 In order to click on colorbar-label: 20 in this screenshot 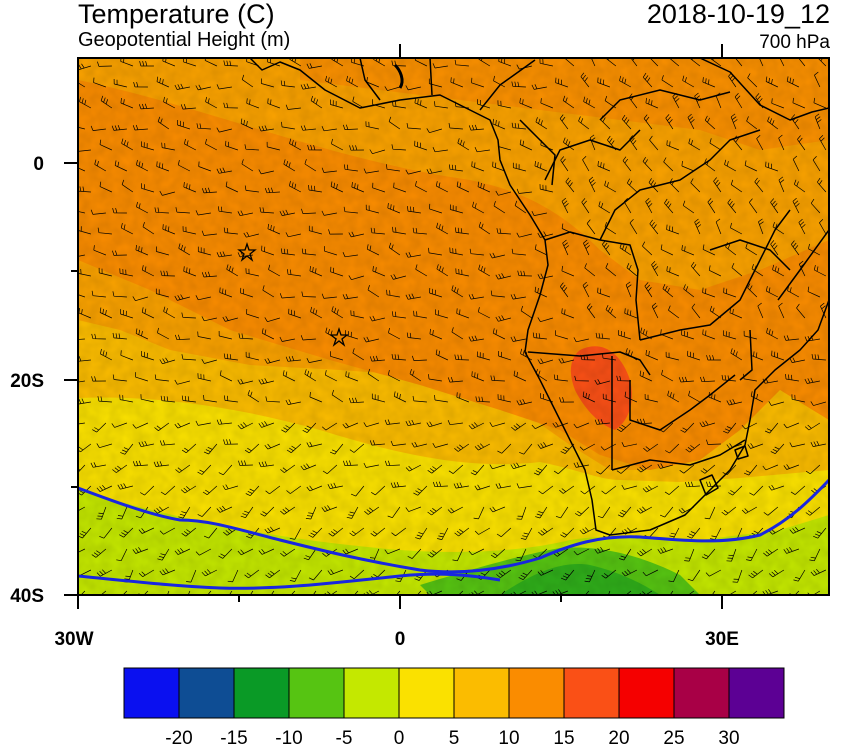, I will do `click(619, 738)`.